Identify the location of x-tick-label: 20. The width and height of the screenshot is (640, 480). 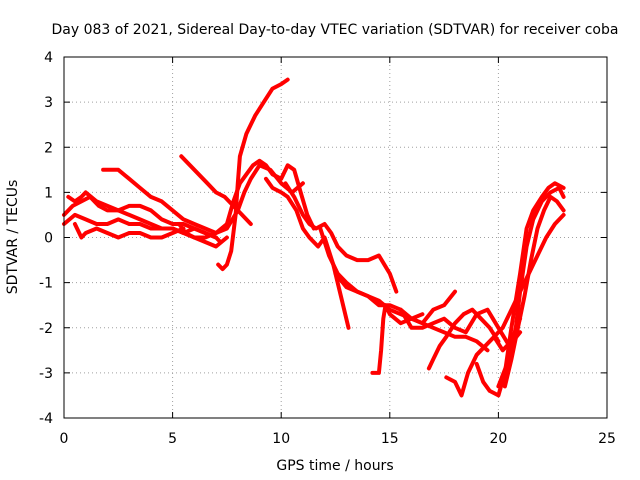
(498, 439).